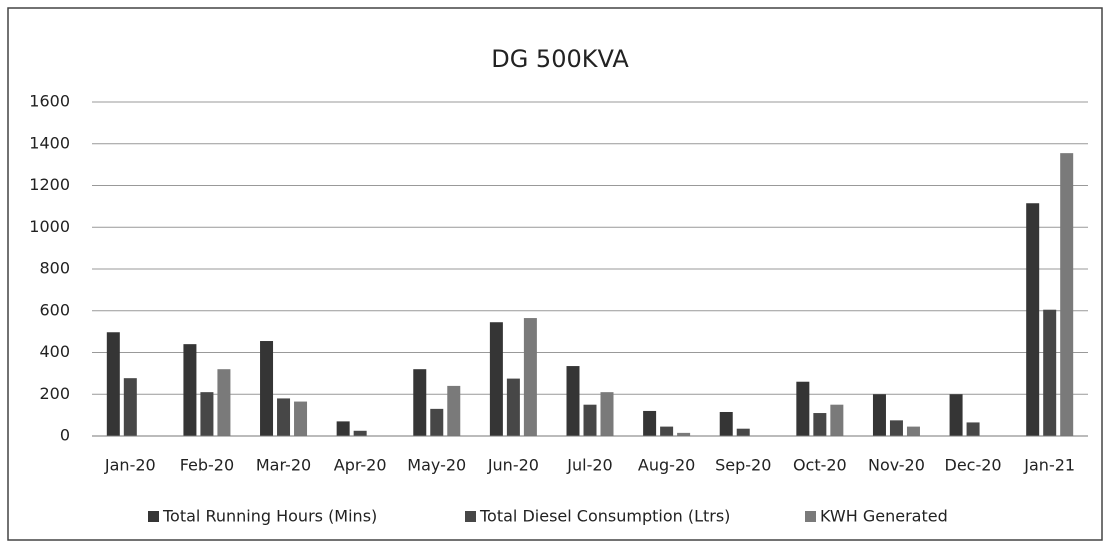  What do you see at coordinates (666, 465) in the screenshot?
I see `x-tick-label: Aug-20` at bounding box center [666, 465].